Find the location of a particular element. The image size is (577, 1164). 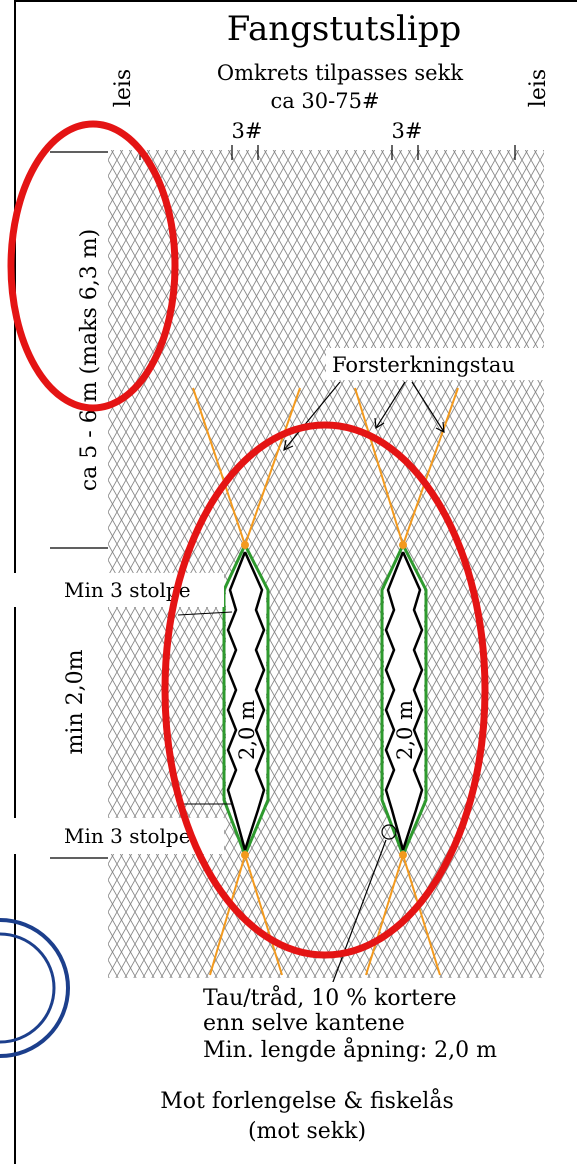

label-box-top is located at coordinates (112, 590).